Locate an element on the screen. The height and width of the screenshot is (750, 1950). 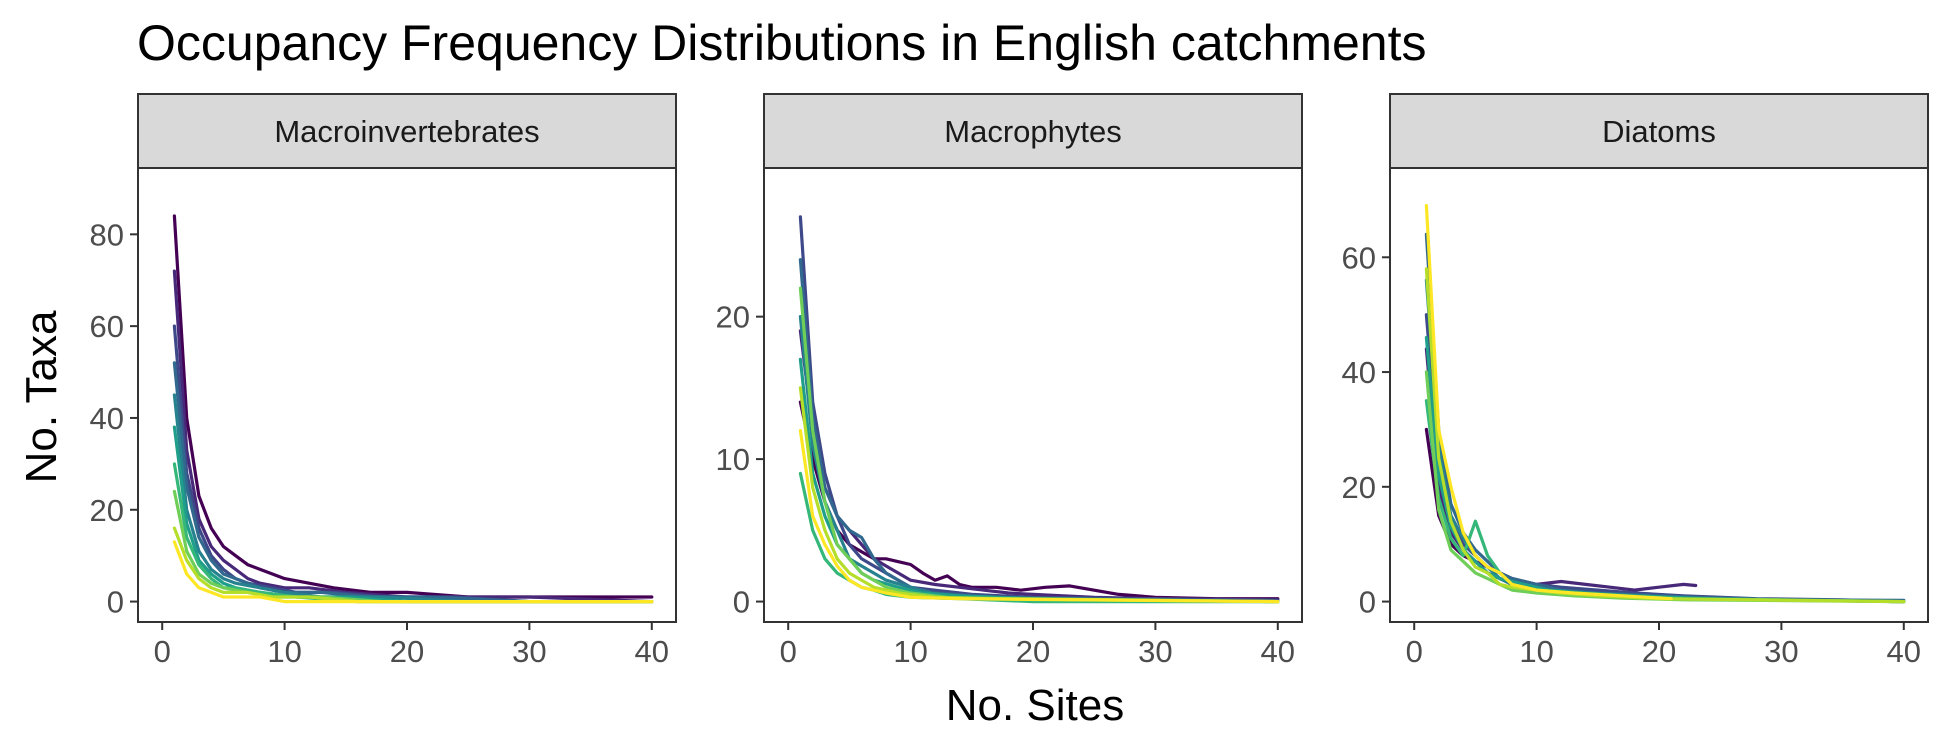
facet-strip-label: Macrophytes is located at coordinates (1032, 131).